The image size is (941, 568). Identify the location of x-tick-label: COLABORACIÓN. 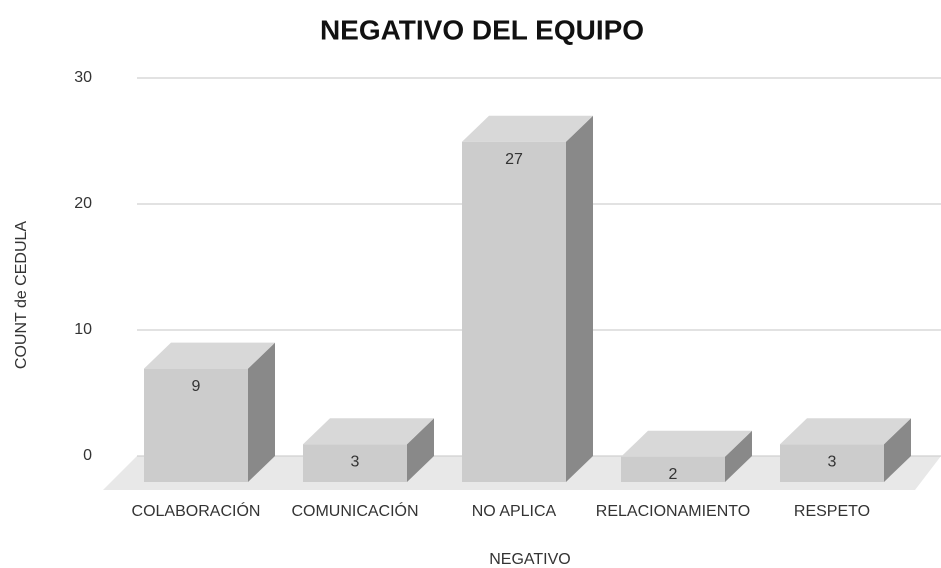
(196, 510).